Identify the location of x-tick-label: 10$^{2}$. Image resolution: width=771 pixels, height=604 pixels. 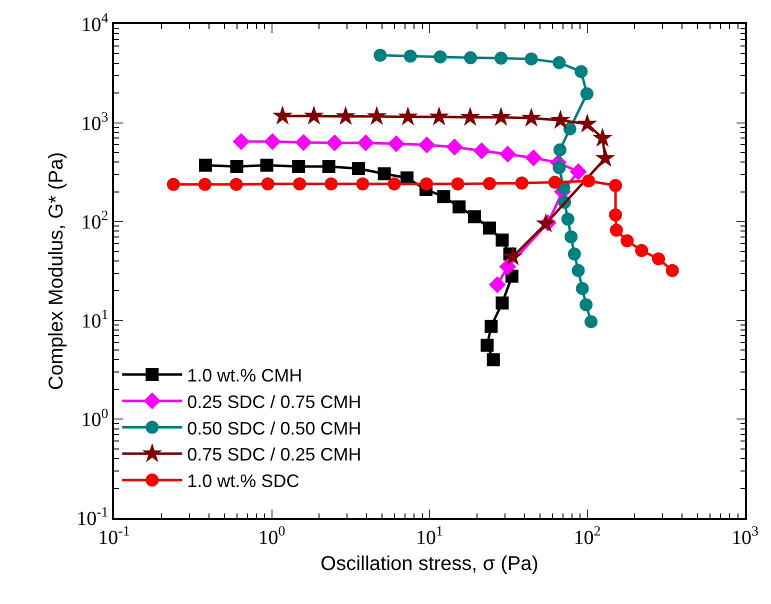
(587, 536).